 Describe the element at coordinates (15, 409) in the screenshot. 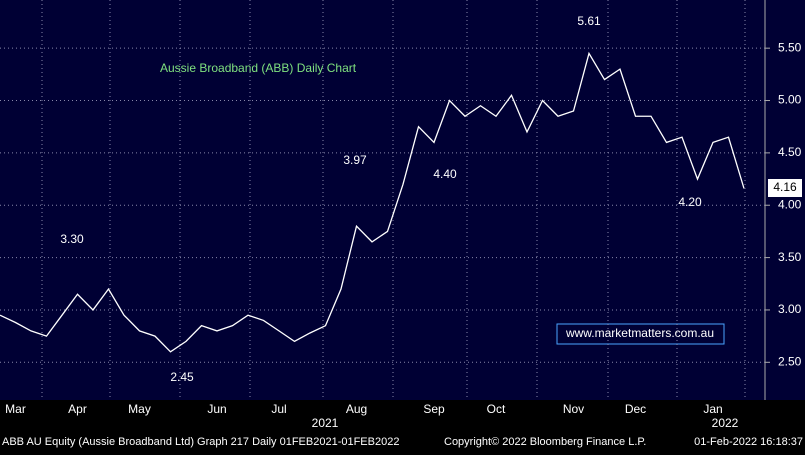

I see `x-tick-label: Mar` at that location.